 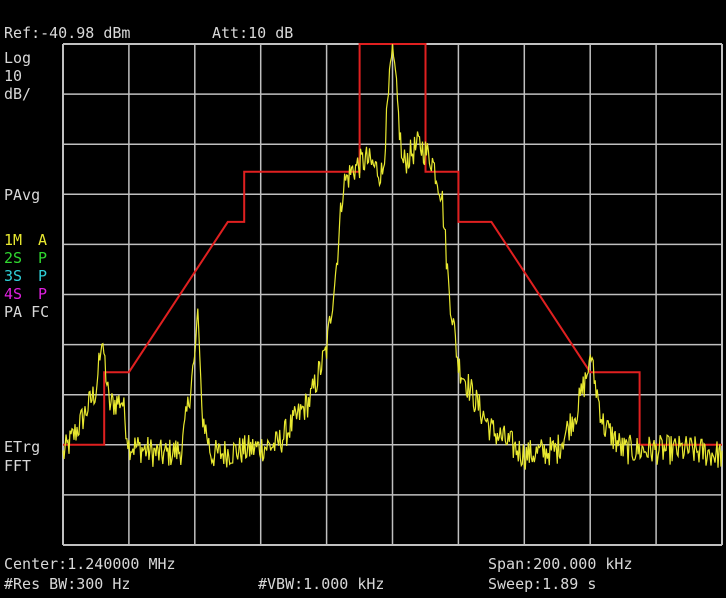 What do you see at coordinates (13, 258) in the screenshot?
I see `trace-2-id: 2S` at bounding box center [13, 258].